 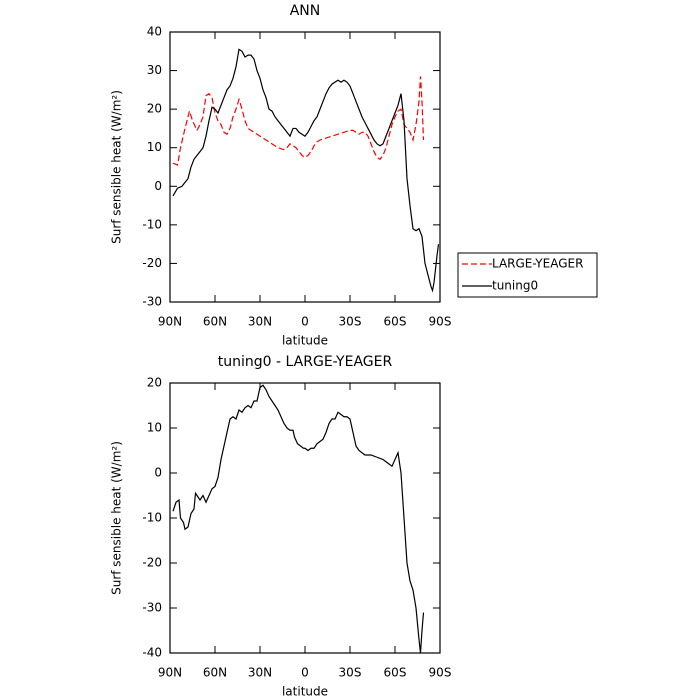 I want to click on legend-box, so click(x=527, y=275).